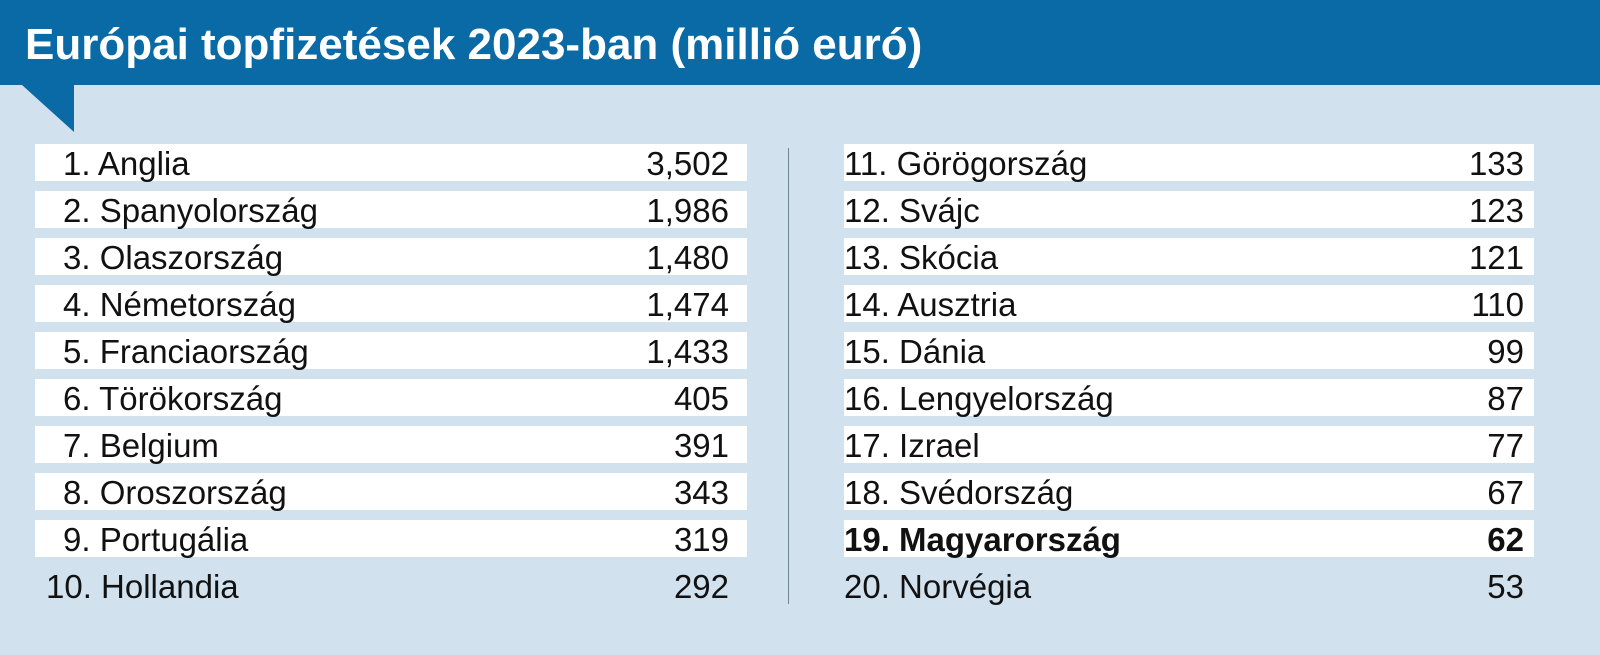  What do you see at coordinates (1189, 539) in the screenshot?
I see `table-row: 19. Magyarország 62` at bounding box center [1189, 539].